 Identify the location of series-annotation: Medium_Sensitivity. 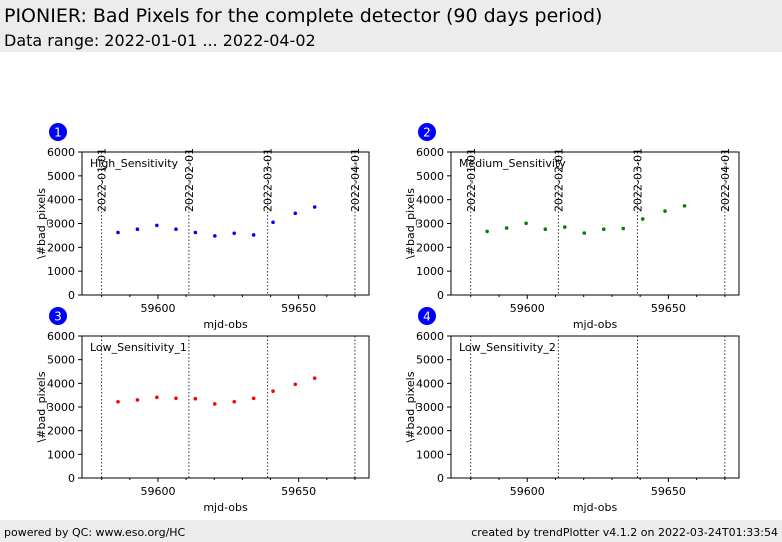
(512, 163).